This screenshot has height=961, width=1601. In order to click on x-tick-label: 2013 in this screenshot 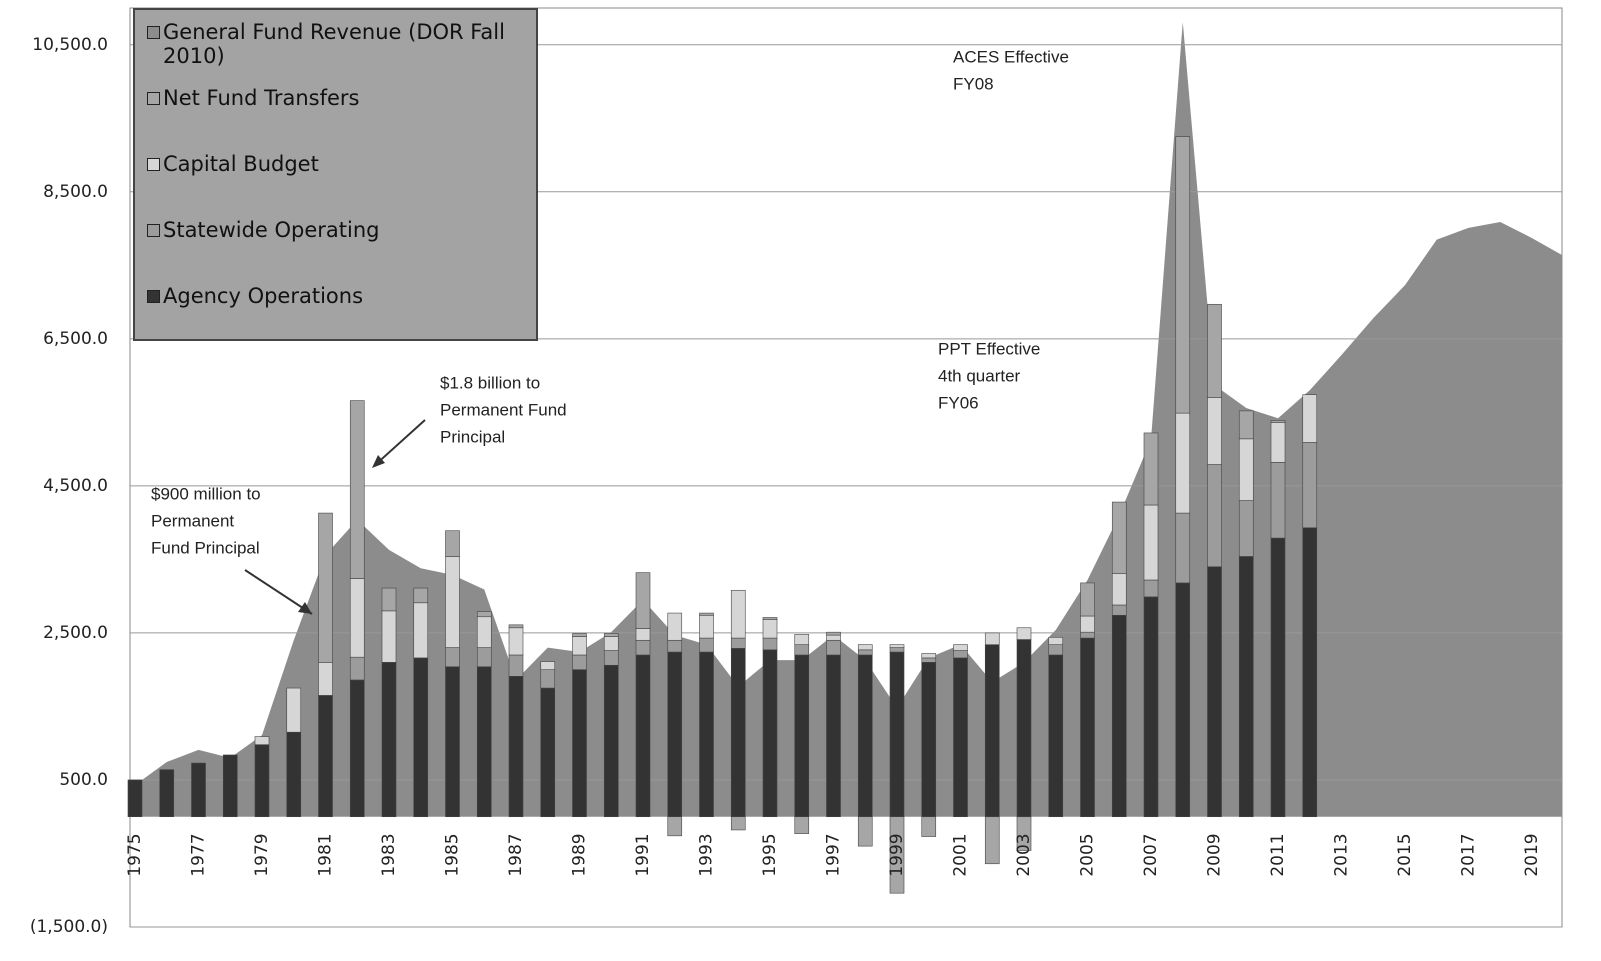, I will do `click(1342, 854)`.